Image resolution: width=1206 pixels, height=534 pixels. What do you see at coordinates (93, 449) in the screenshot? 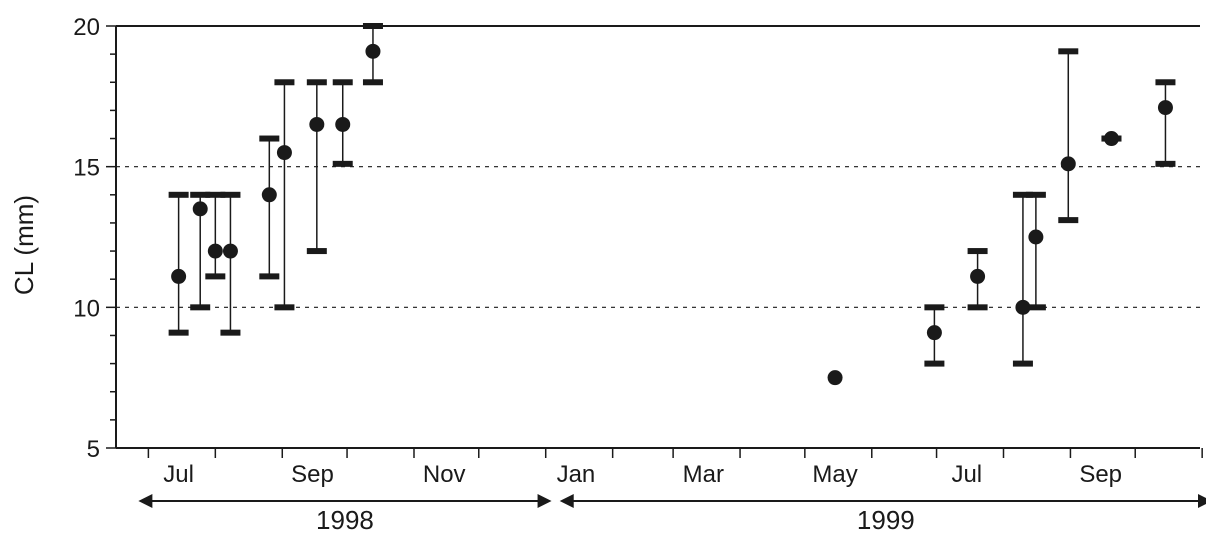
I see `y-tick-label: 5` at bounding box center [93, 449].